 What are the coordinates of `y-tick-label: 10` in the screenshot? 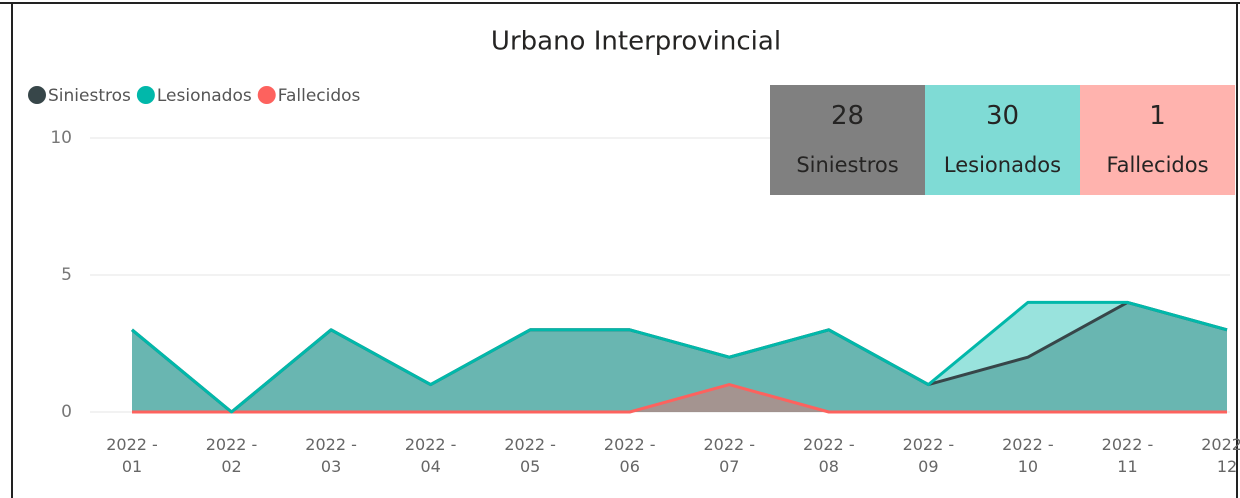 It's located at (61, 138).